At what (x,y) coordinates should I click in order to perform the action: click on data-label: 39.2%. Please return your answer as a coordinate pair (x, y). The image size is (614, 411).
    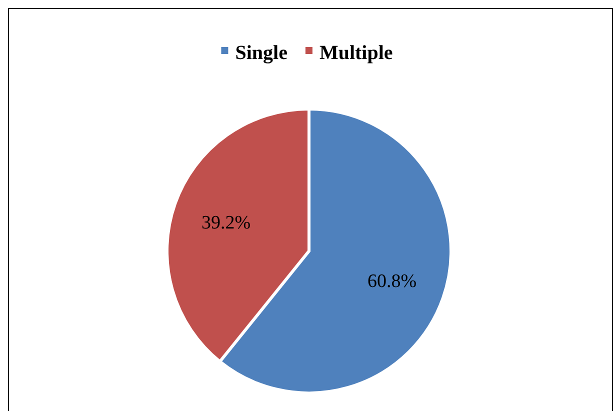
    Looking at the image, I should click on (226, 223).